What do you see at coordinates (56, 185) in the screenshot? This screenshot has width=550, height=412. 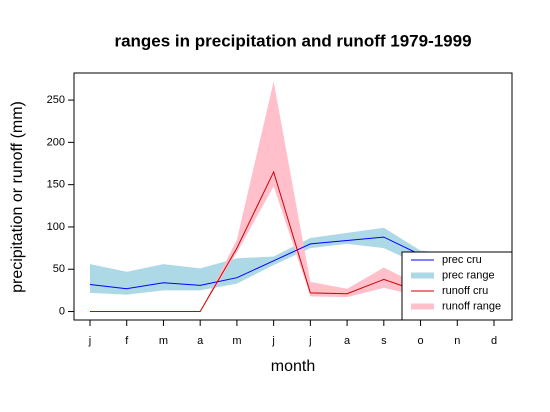 I see `y-tick-label: 150` at bounding box center [56, 185].